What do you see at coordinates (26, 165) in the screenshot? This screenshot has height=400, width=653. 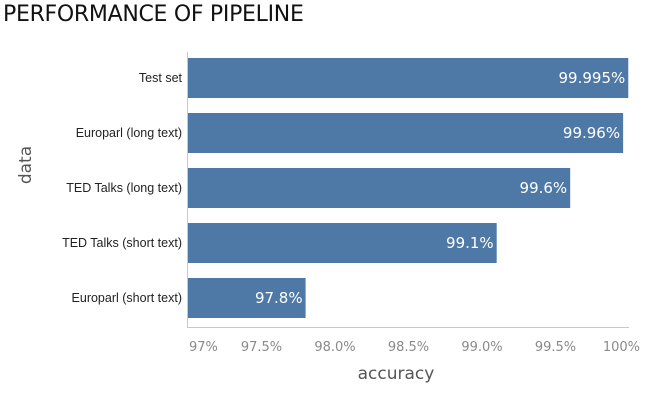 I see `y-axis-title: data` at bounding box center [26, 165].